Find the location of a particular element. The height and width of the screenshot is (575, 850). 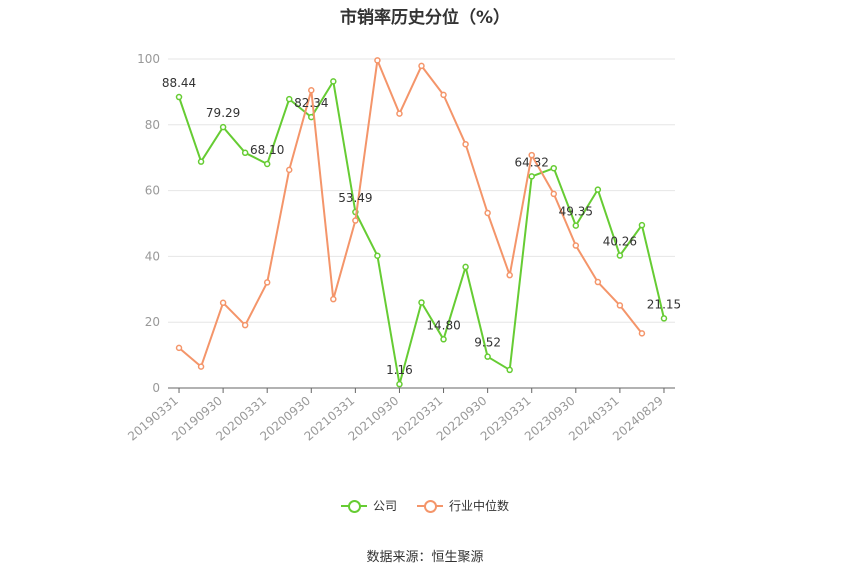

data-label: 53.49 is located at coordinates (355, 198).